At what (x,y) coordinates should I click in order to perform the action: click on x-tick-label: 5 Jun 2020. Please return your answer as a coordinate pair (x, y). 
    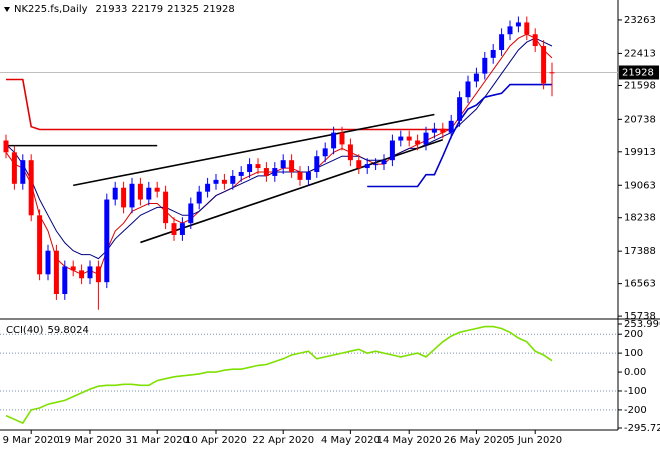
    Looking at the image, I should click on (535, 440).